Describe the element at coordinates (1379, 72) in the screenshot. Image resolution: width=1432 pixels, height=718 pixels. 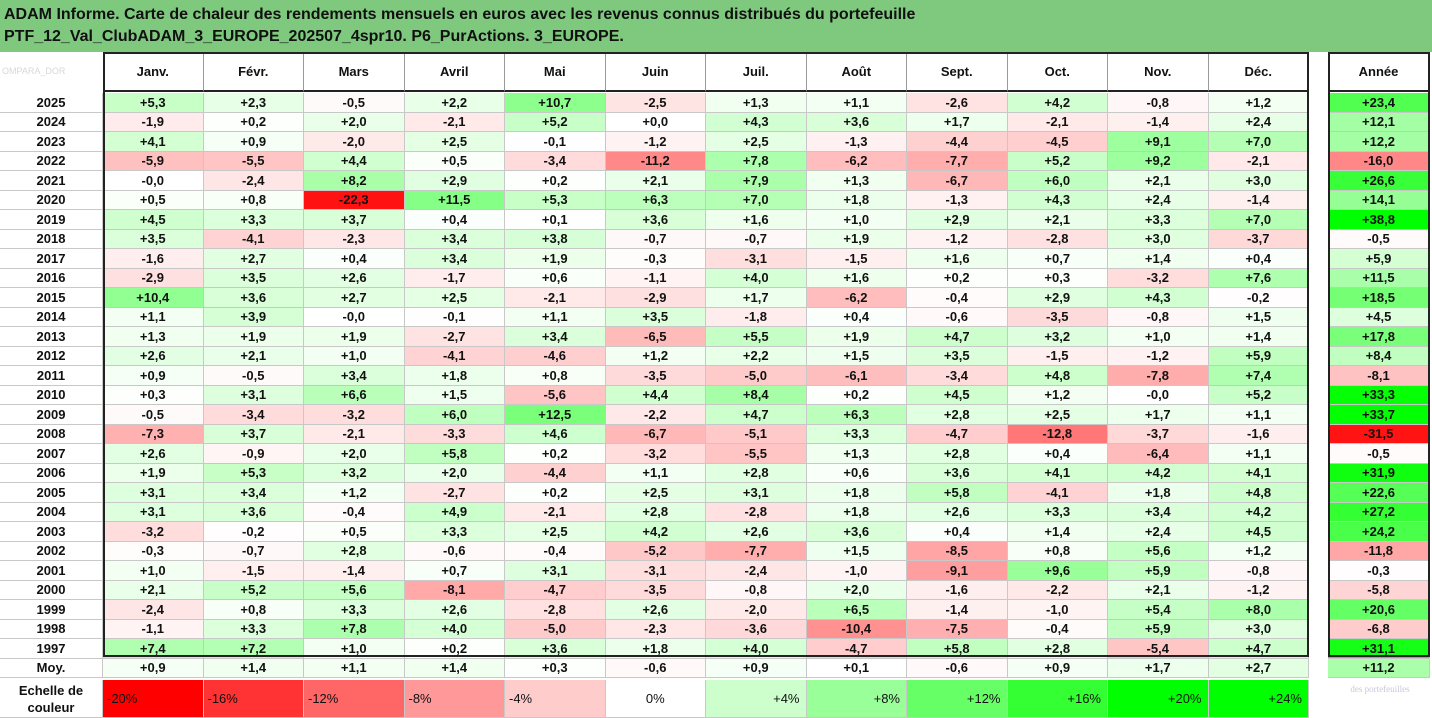
I see `year-header: Année` at that location.